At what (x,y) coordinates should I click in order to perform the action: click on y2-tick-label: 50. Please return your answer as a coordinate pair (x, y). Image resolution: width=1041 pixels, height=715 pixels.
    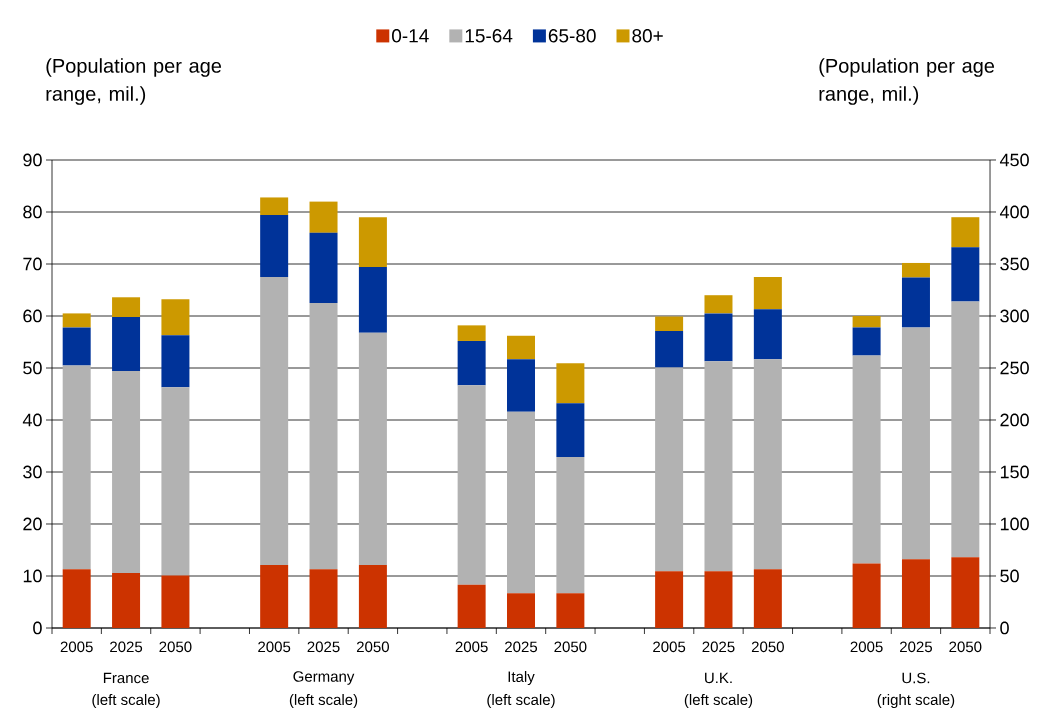
    Looking at the image, I should click on (1009, 576).